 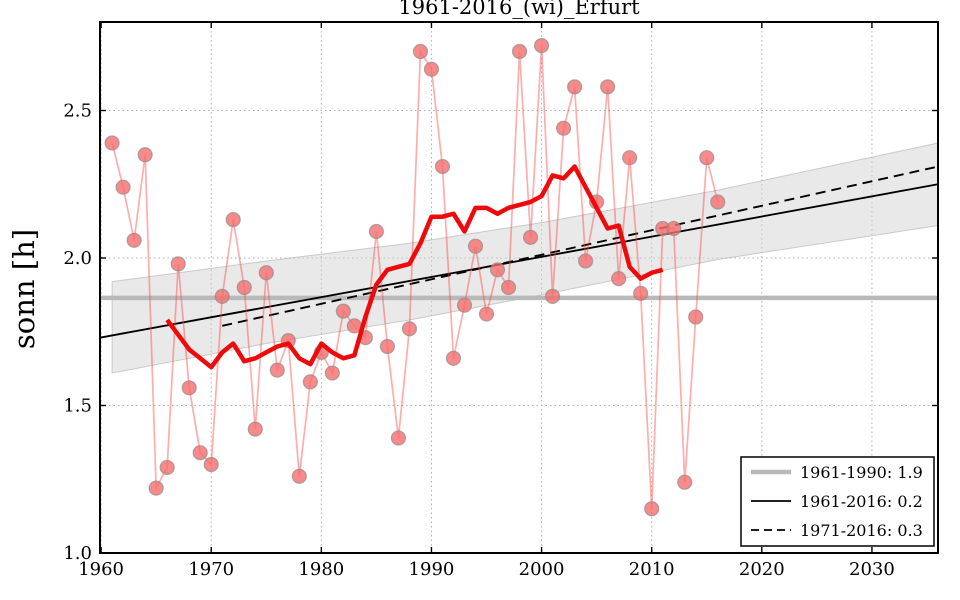 What do you see at coordinates (77, 553) in the screenshot?
I see `y-tick-label: 1.0` at bounding box center [77, 553].